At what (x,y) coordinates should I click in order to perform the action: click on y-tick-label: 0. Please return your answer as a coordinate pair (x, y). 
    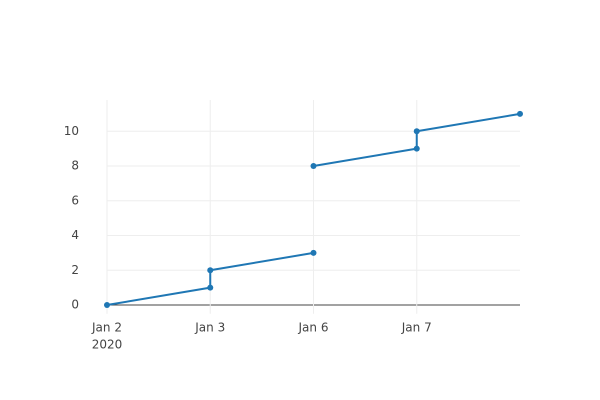
    Looking at the image, I should click on (75, 305).